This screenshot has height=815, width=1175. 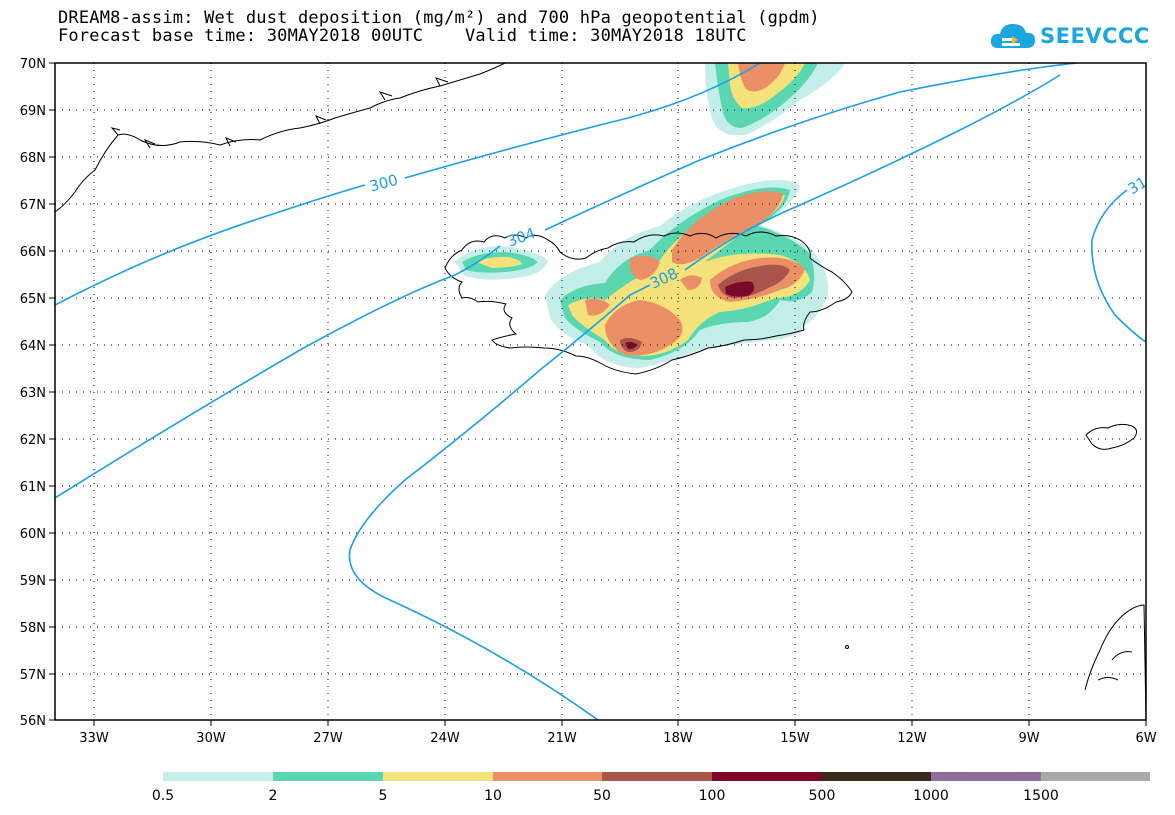 What do you see at coordinates (33, 299) in the screenshot?
I see `lat-label: 65N` at bounding box center [33, 299].